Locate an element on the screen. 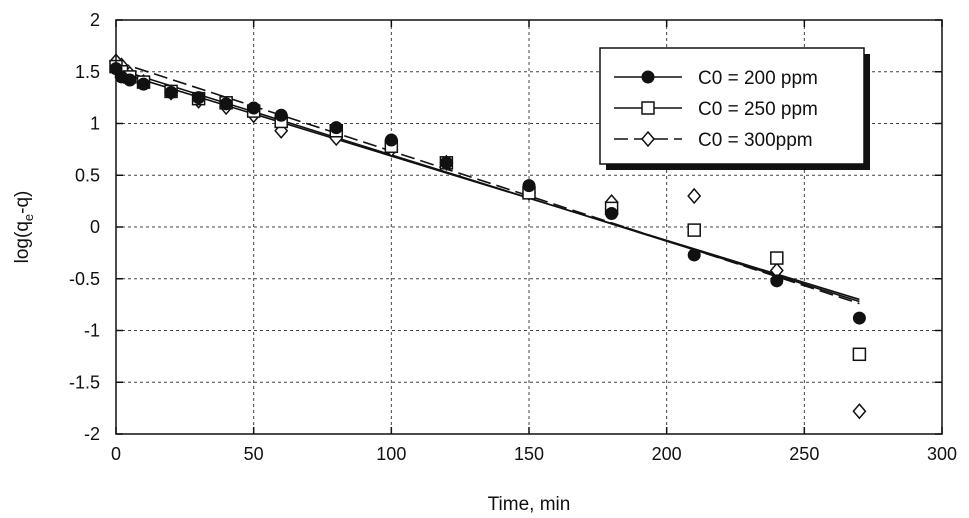 The height and width of the screenshot is (518, 969). x-axis-label: Time, min is located at coordinates (529, 504).